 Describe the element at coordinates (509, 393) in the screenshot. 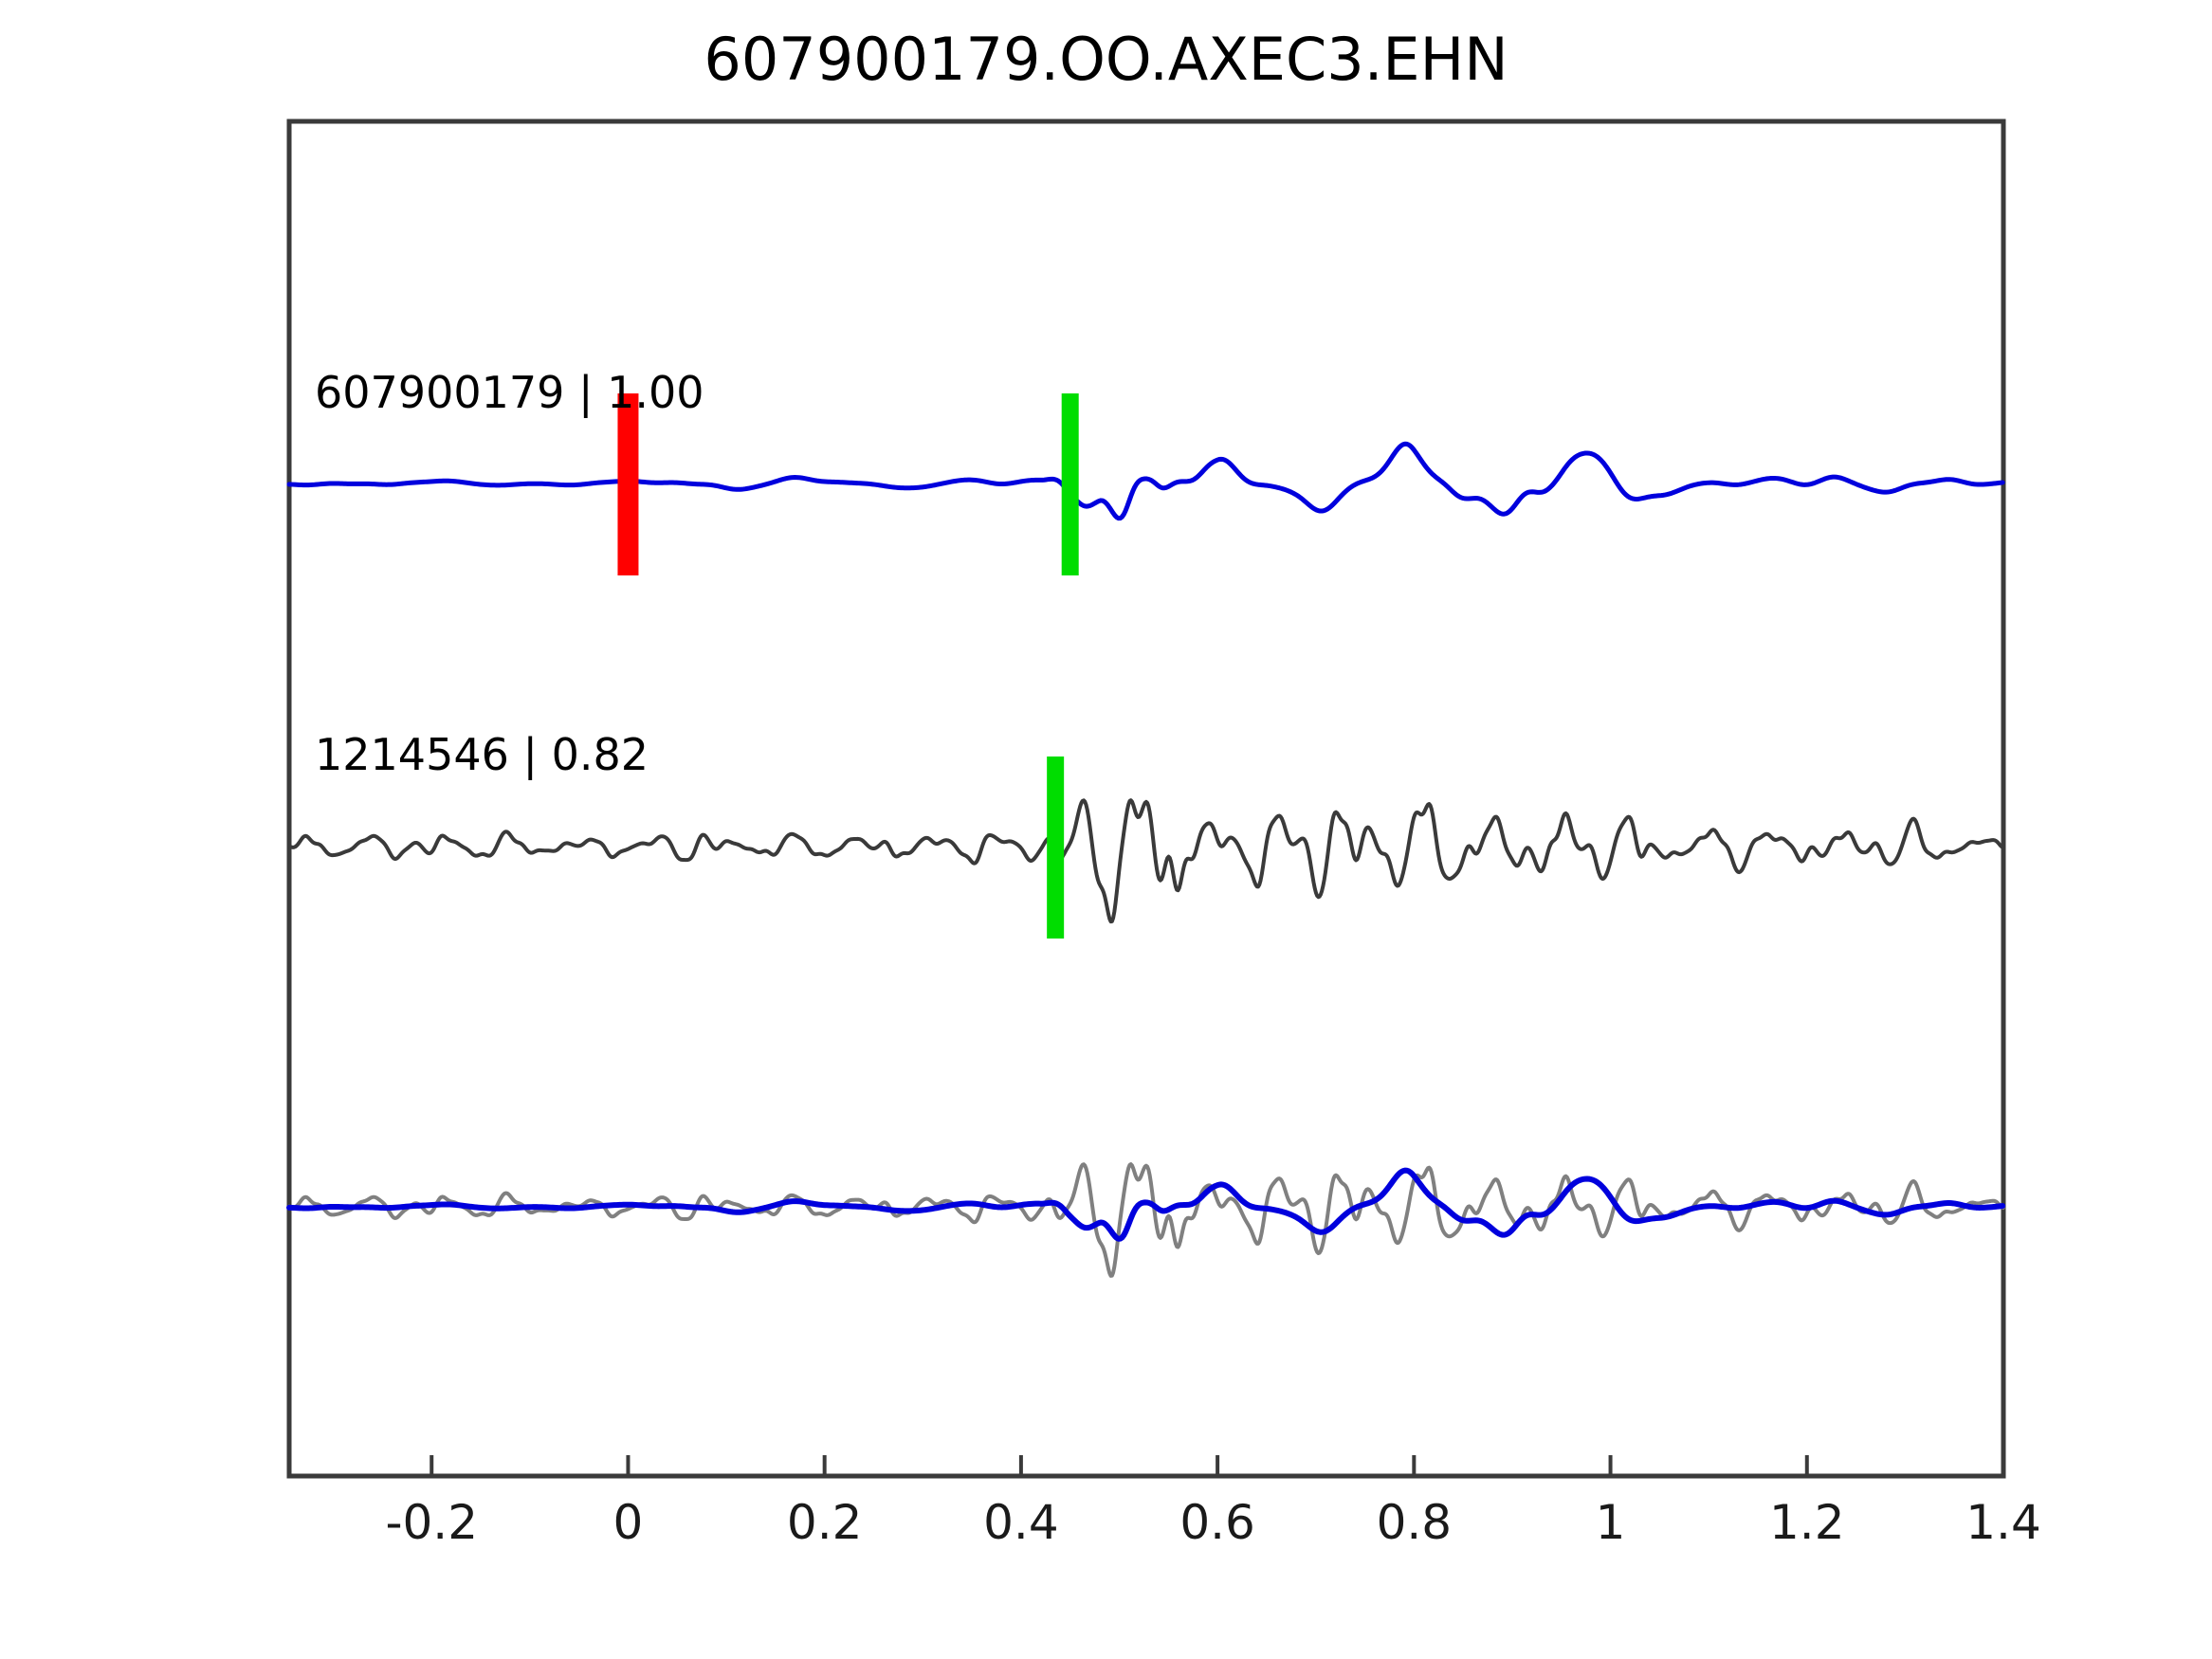

I see `trace1-label: 607900179 | 1.00` at that location.